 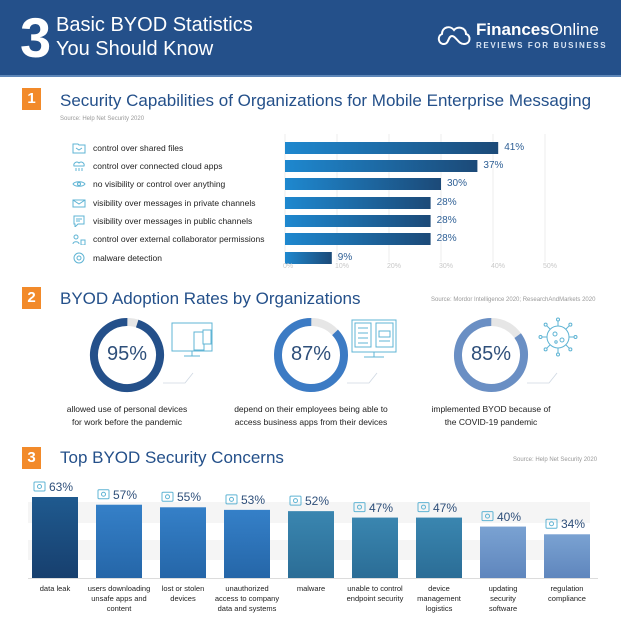 What do you see at coordinates (439, 588) in the screenshot?
I see `category-label-line: device` at bounding box center [439, 588].